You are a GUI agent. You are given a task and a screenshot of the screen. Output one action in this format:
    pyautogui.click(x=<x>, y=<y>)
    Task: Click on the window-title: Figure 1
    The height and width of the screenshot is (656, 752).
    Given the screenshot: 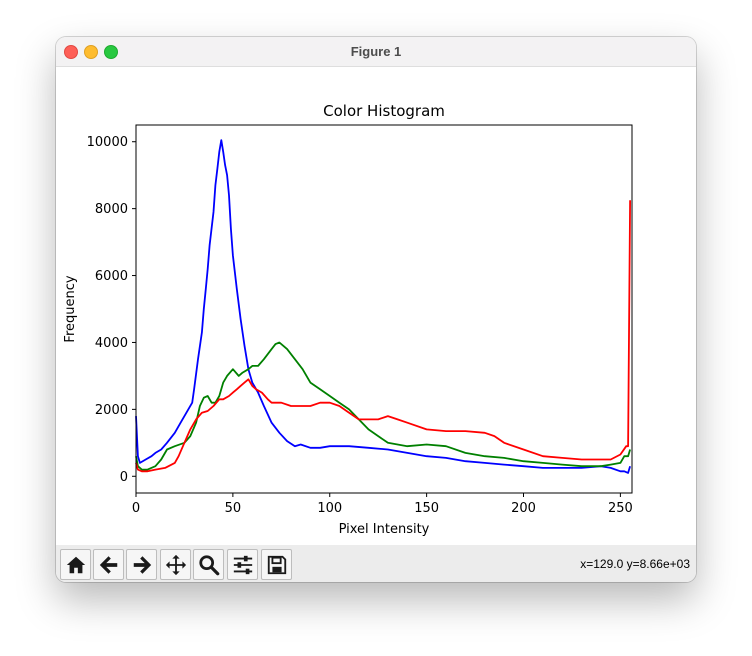 What is the action you would take?
    pyautogui.click(x=376, y=51)
    